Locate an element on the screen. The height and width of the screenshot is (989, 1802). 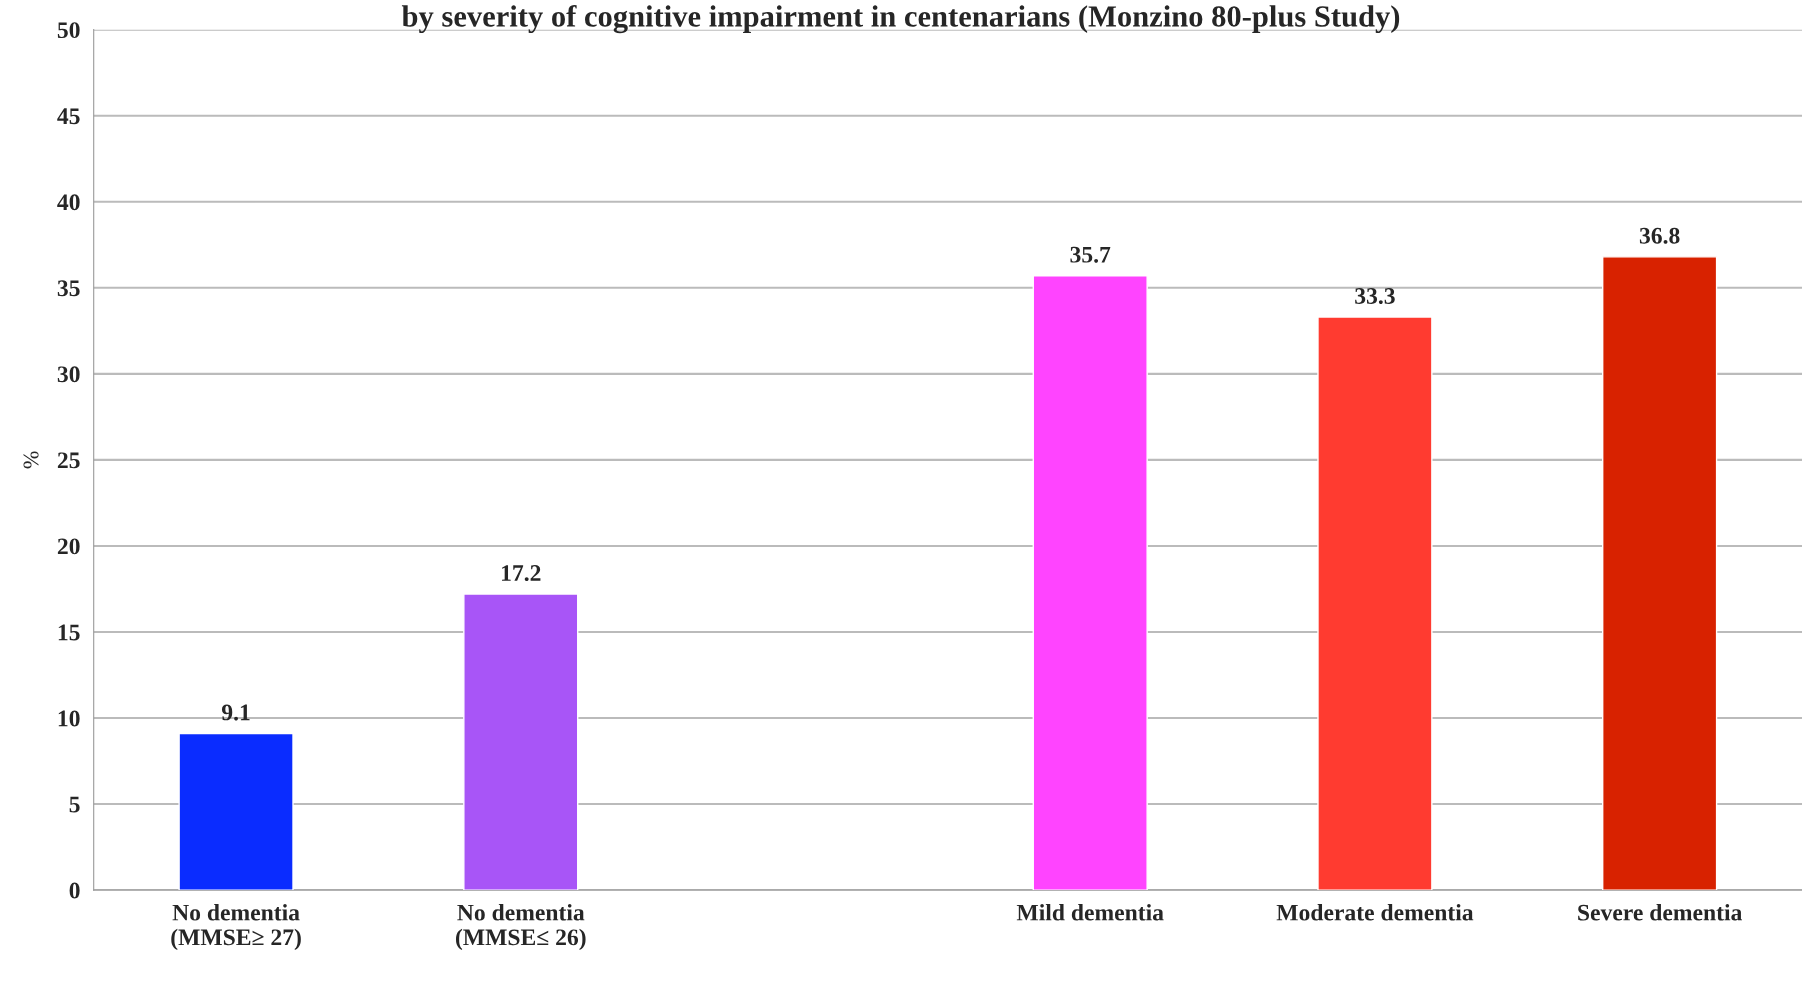
y-tick-label: 25 is located at coordinates (68, 460).